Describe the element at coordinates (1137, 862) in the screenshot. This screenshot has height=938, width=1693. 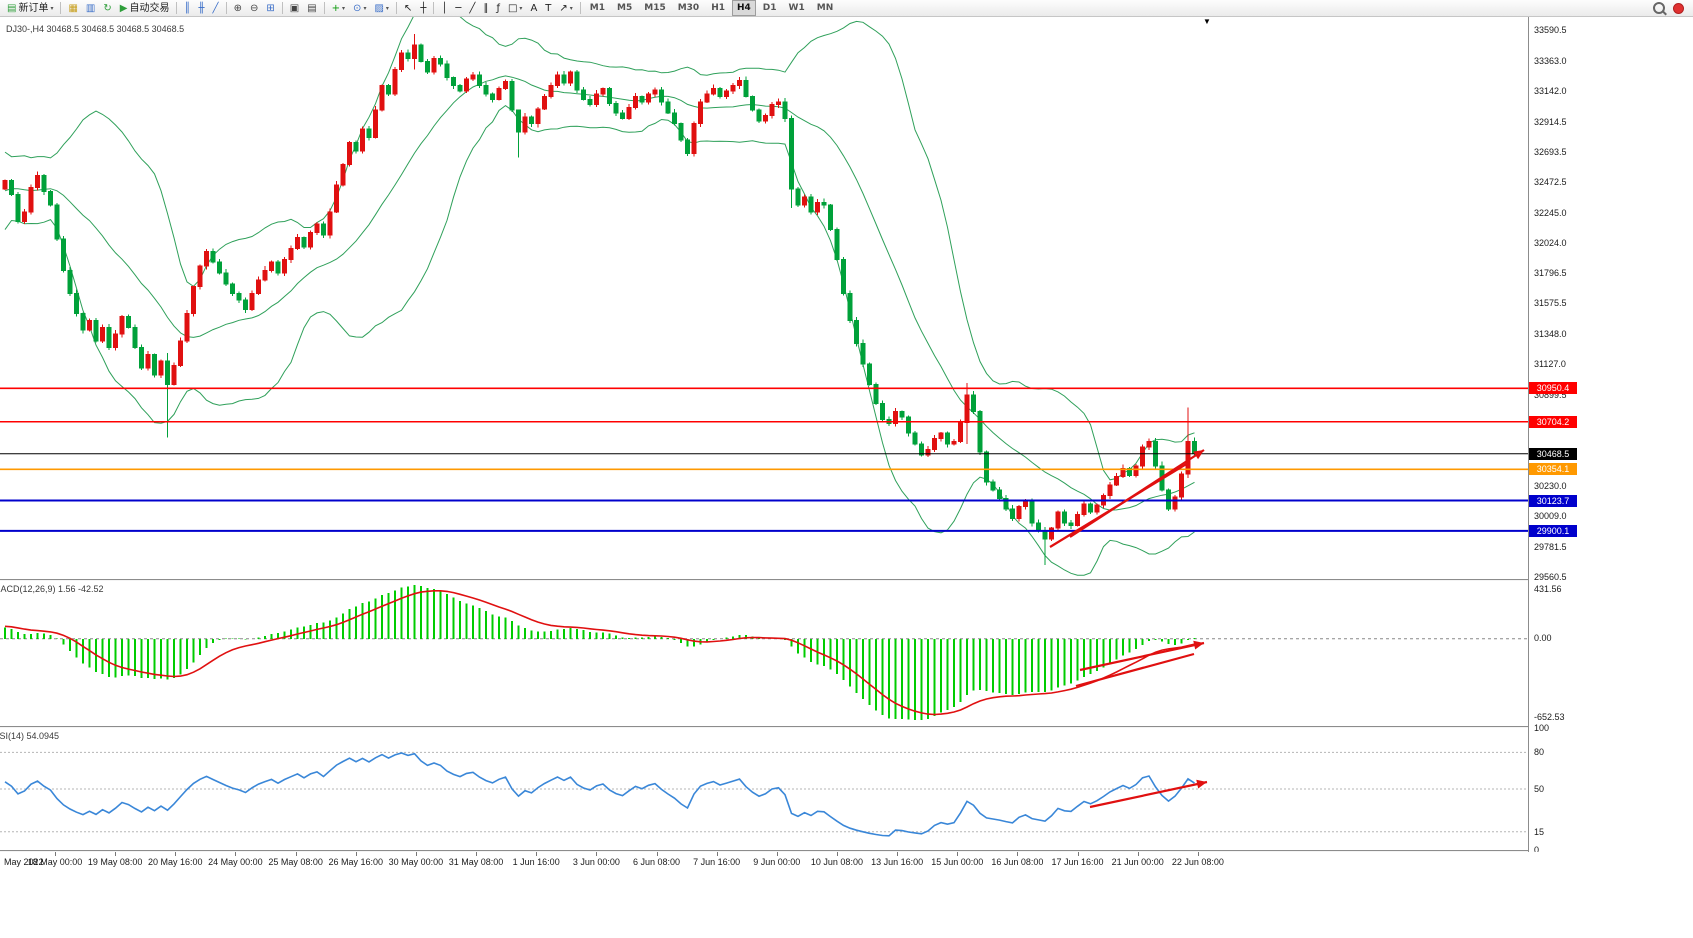
I see `time-label: 21 Jun 00:00` at that location.